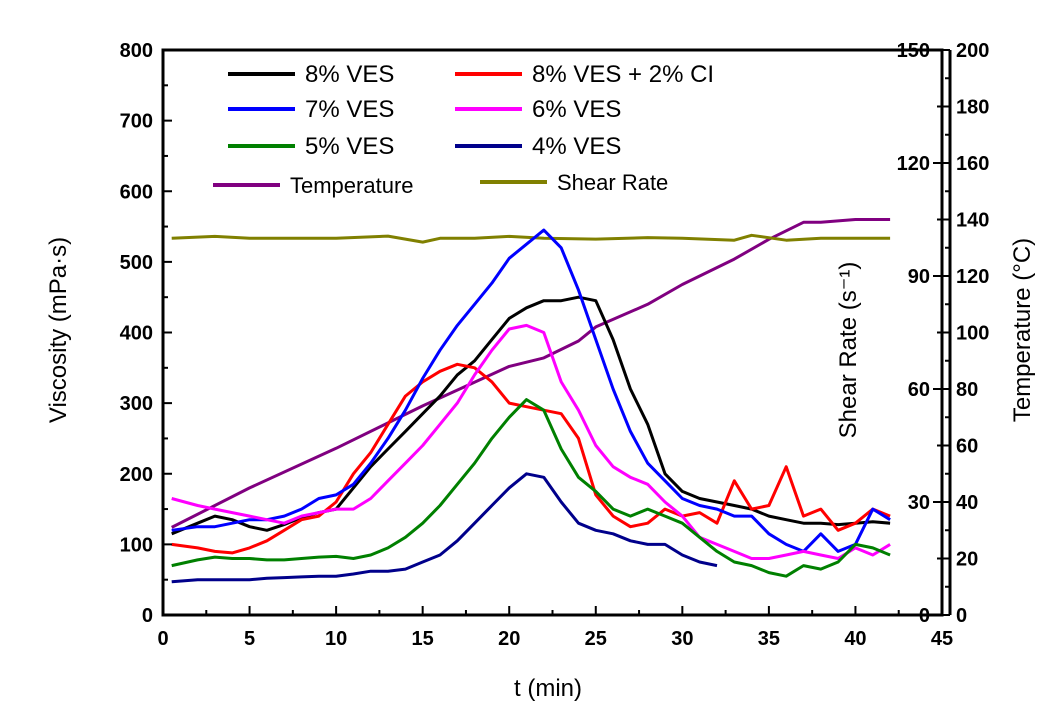  Describe the element at coordinates (967, 390) in the screenshot. I see `temperature-tick-label: 80` at that location.